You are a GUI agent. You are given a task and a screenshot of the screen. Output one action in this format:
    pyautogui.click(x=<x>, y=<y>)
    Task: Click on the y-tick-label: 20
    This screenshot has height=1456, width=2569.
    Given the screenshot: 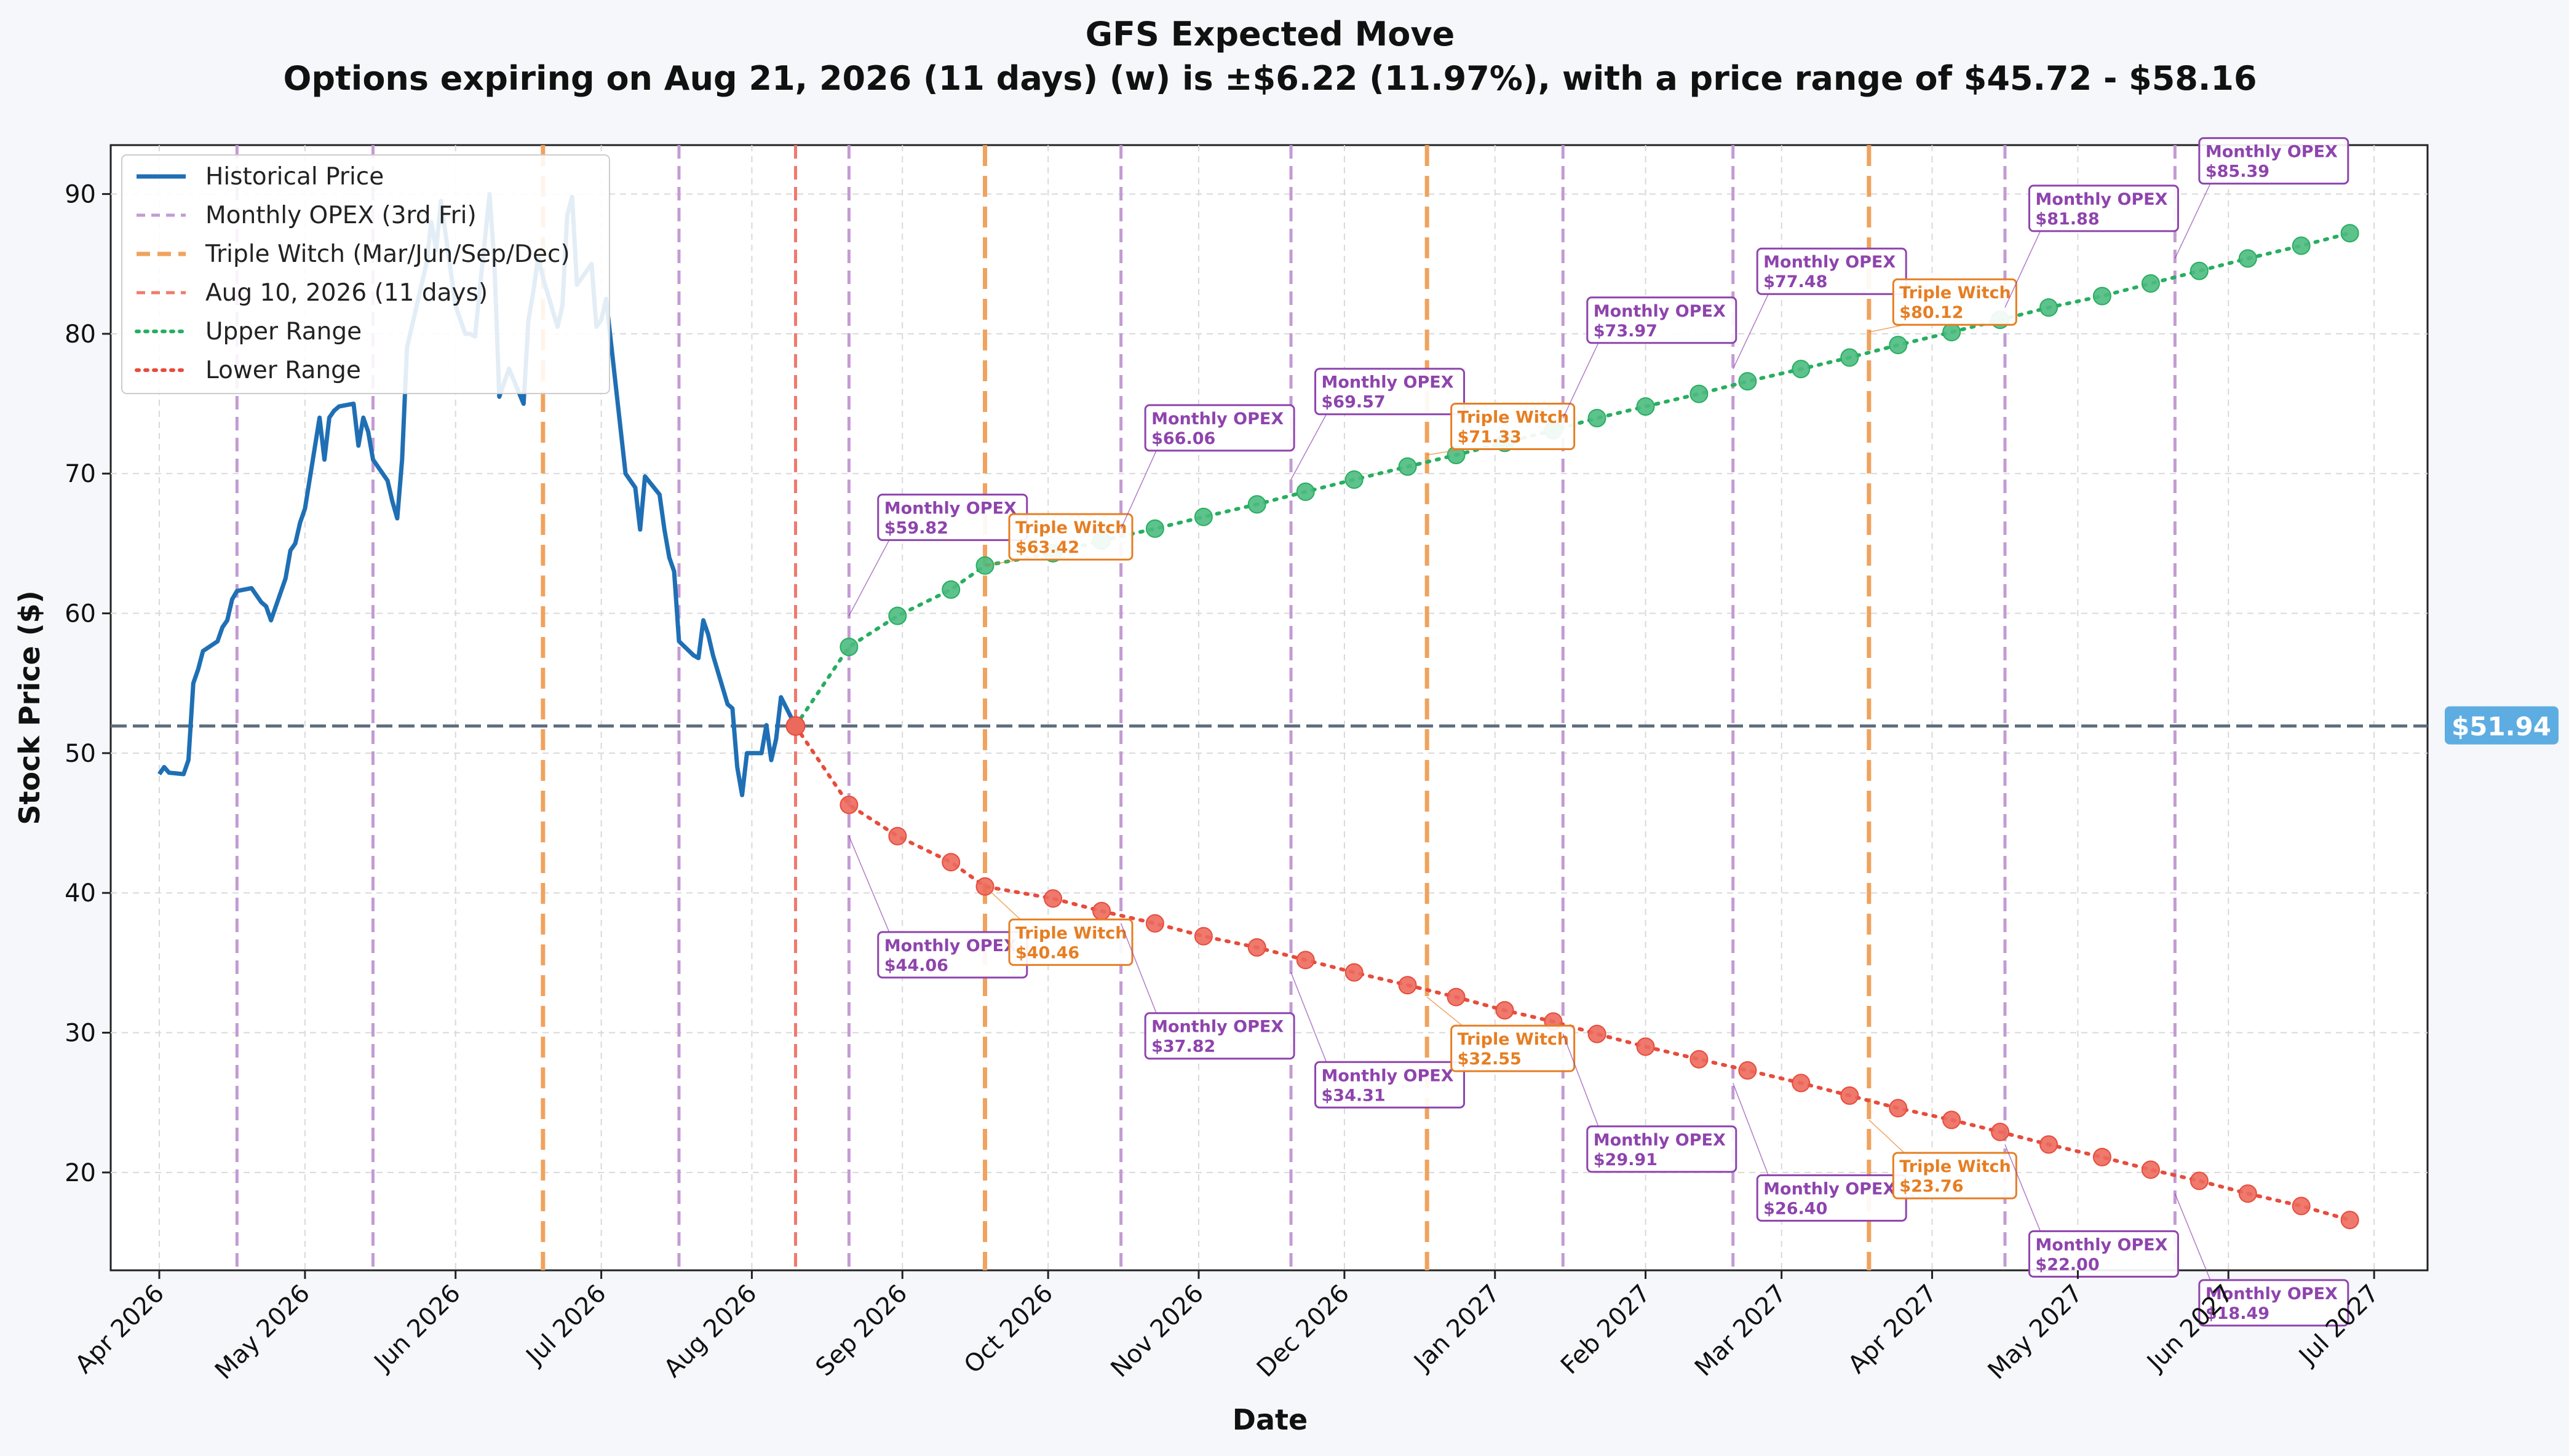 What is the action you would take?
    pyautogui.click(x=81, y=1173)
    